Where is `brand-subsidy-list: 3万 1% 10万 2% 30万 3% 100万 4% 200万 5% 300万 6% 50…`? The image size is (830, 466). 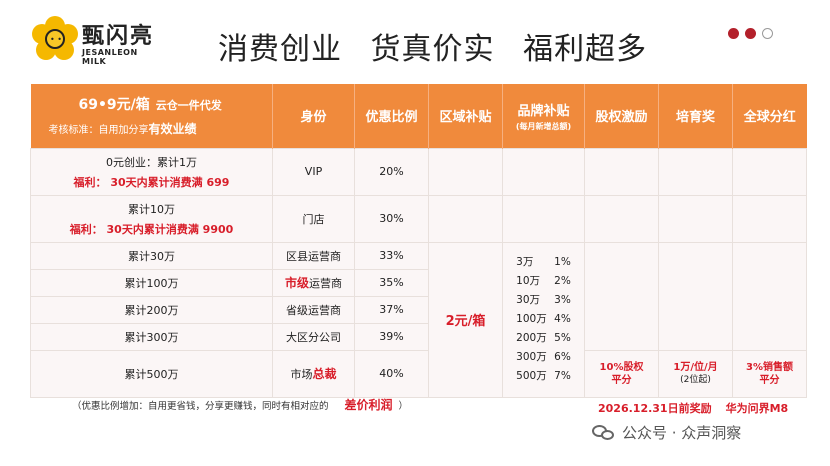 brand-subsidy-list: 3万 1% 10万 2% 30万 3% 100万 4% 200万 5% 300万 6% 50… is located at coordinates (543, 319).